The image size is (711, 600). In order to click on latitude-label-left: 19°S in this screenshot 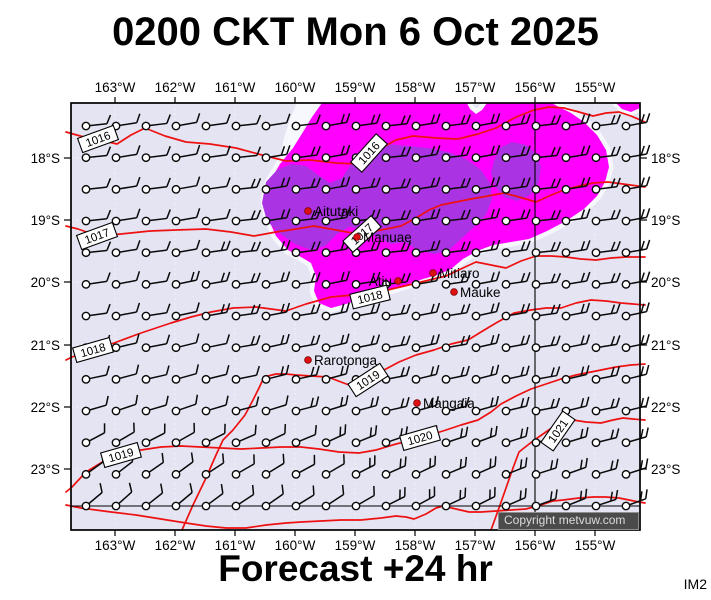, I will do `click(45, 220)`.